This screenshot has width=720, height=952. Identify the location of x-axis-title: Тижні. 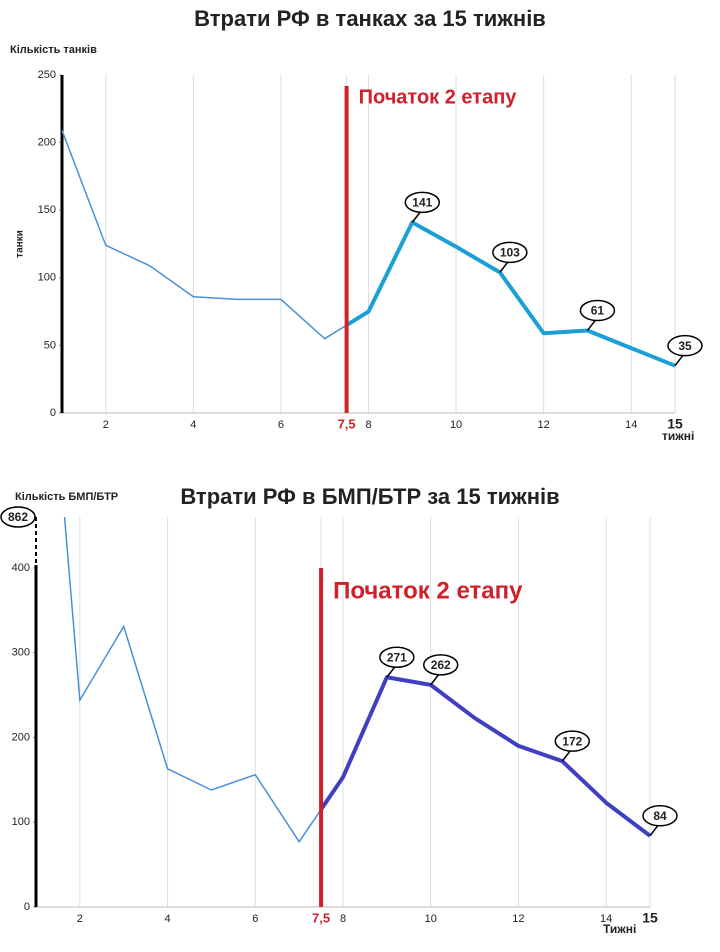
(619, 929).